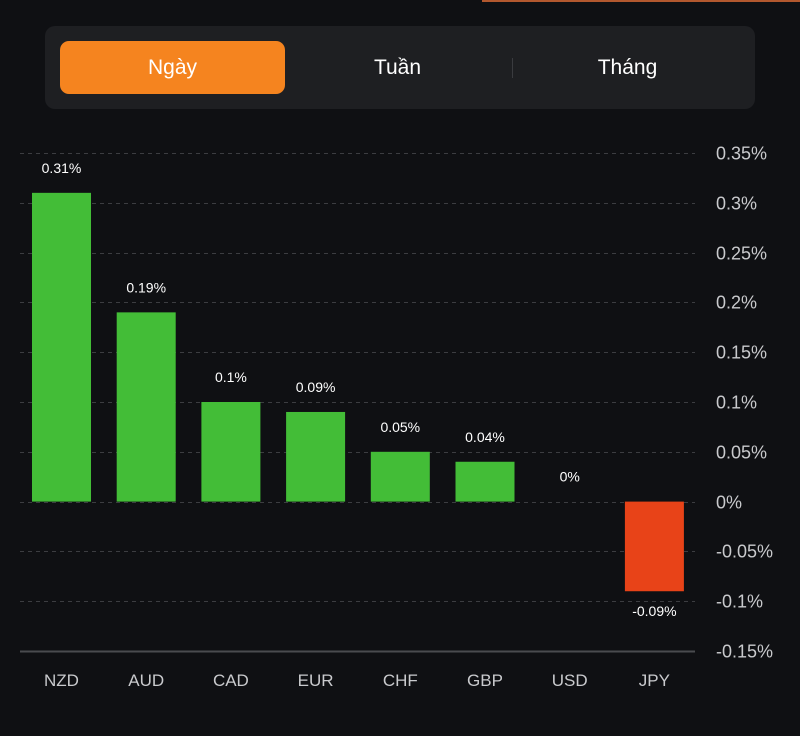  What do you see at coordinates (316, 387) in the screenshot?
I see `data-label: 0.09%` at bounding box center [316, 387].